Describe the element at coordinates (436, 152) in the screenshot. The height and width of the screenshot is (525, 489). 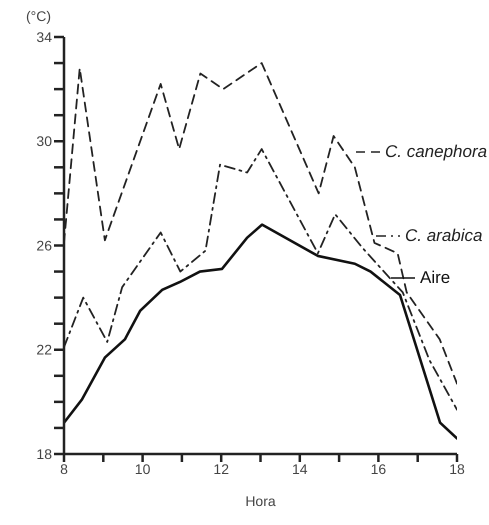
I see `legend-label: C. canephora` at that location.